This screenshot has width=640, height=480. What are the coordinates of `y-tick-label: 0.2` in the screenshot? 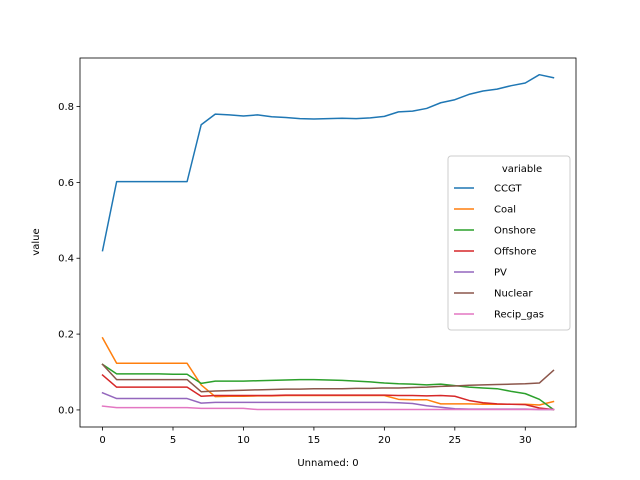 It's located at (66, 335).